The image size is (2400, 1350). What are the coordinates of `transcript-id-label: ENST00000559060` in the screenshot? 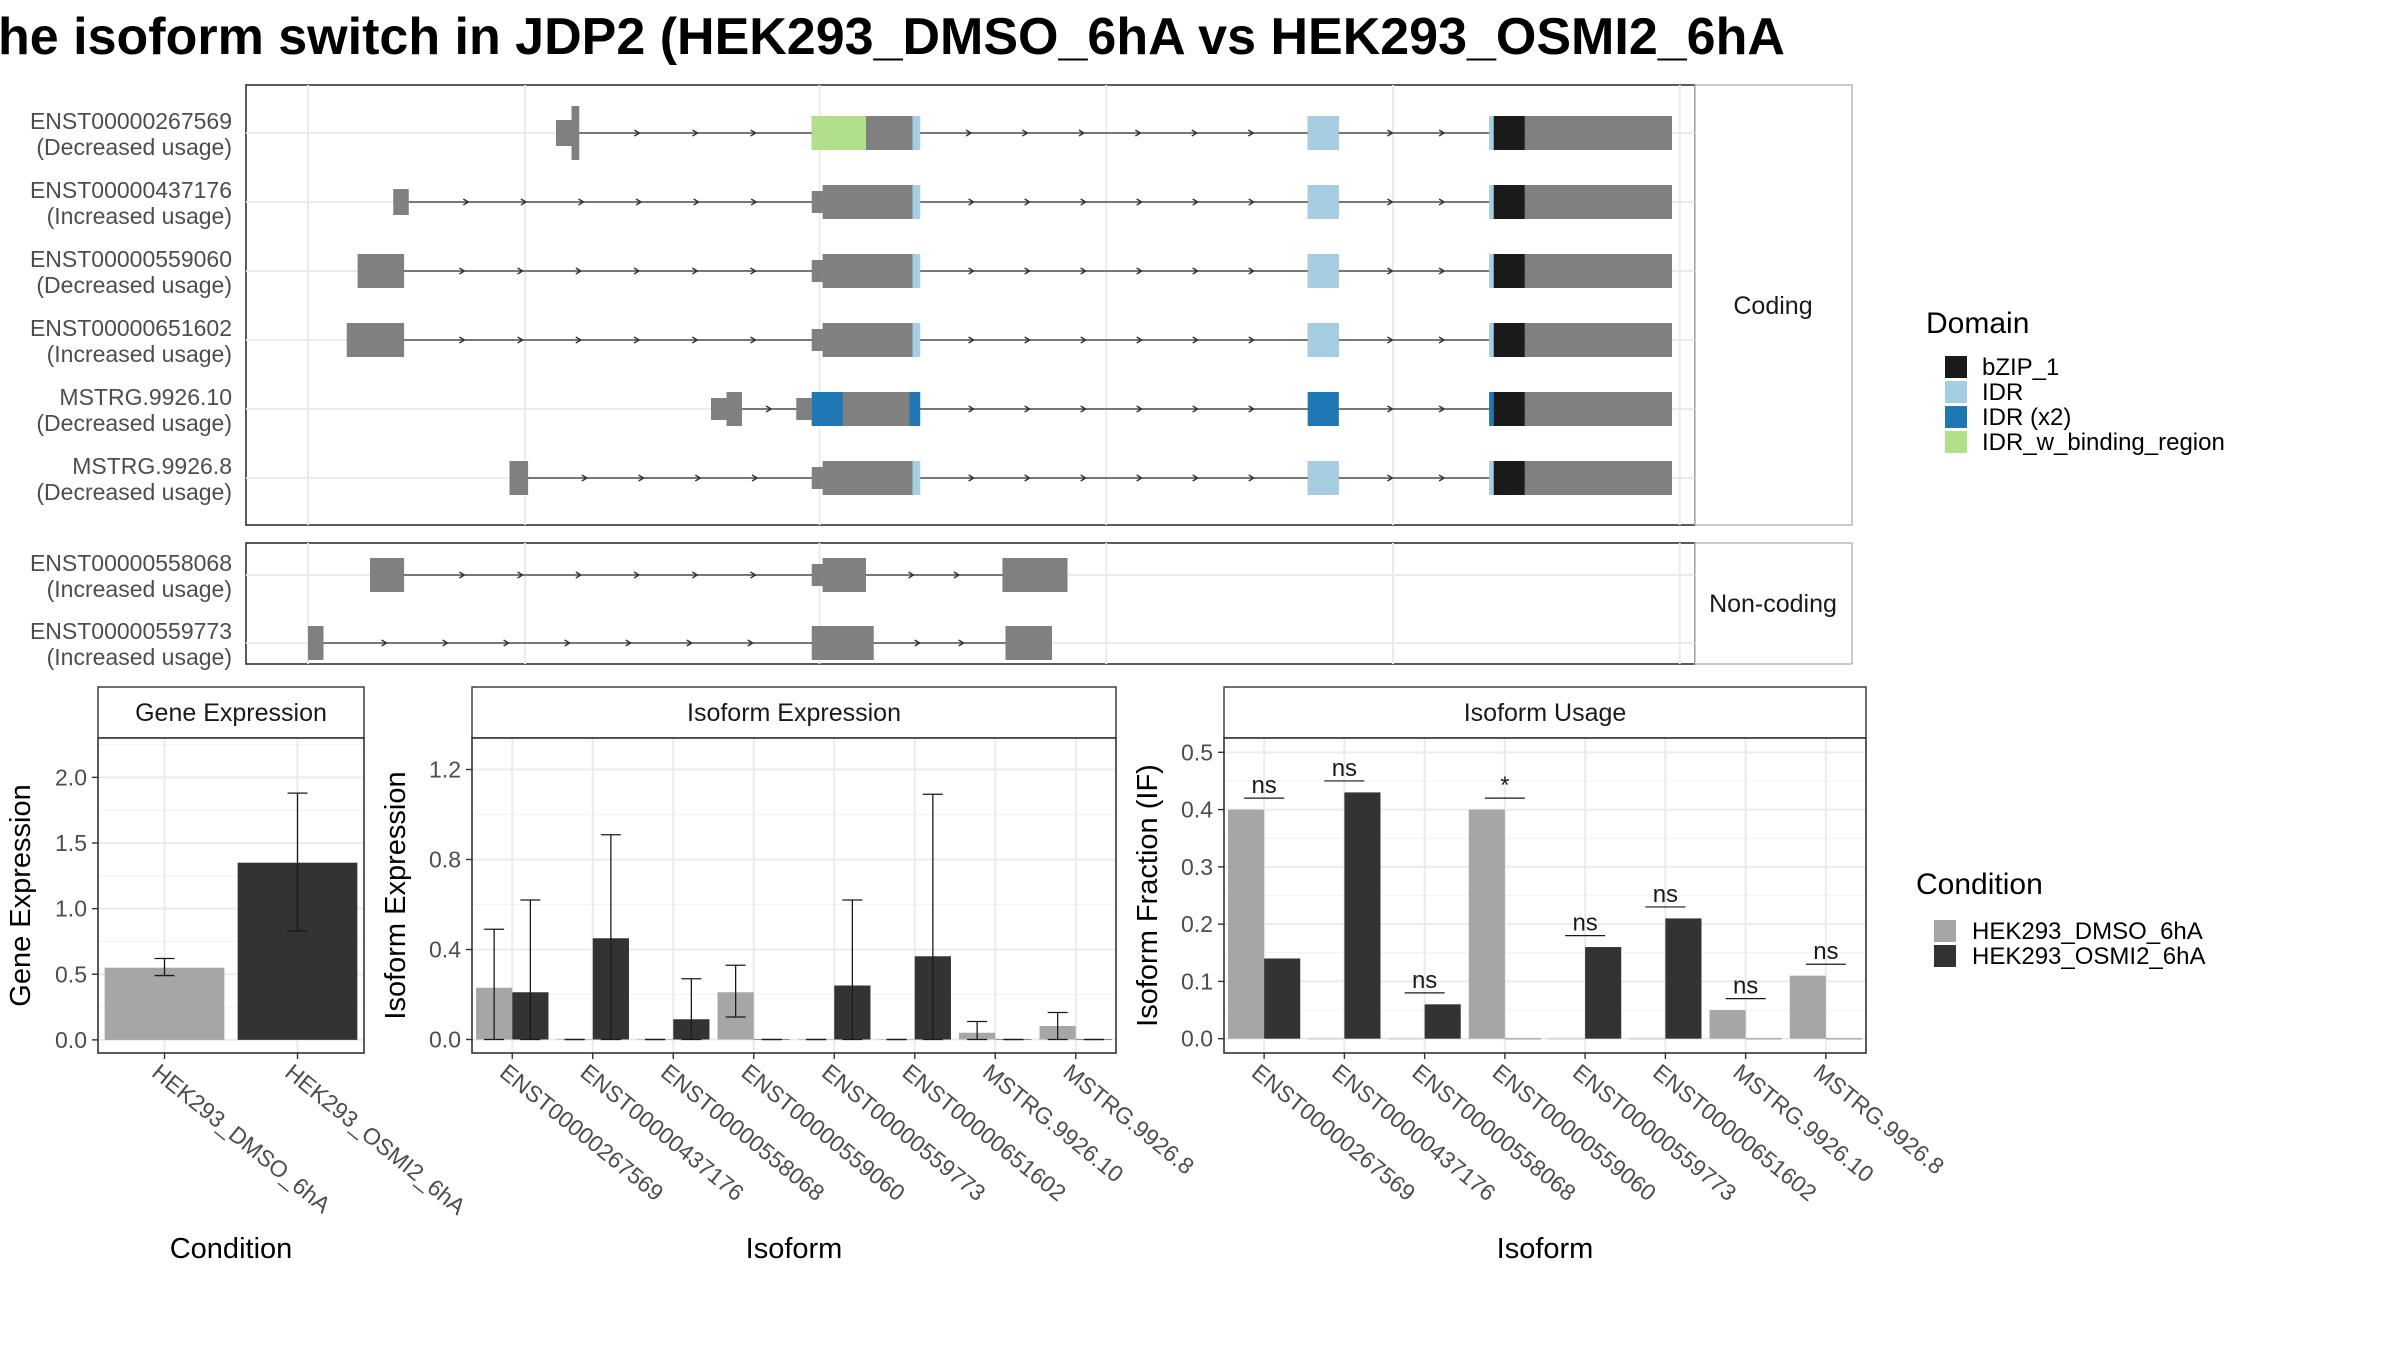 It's located at (131, 259).